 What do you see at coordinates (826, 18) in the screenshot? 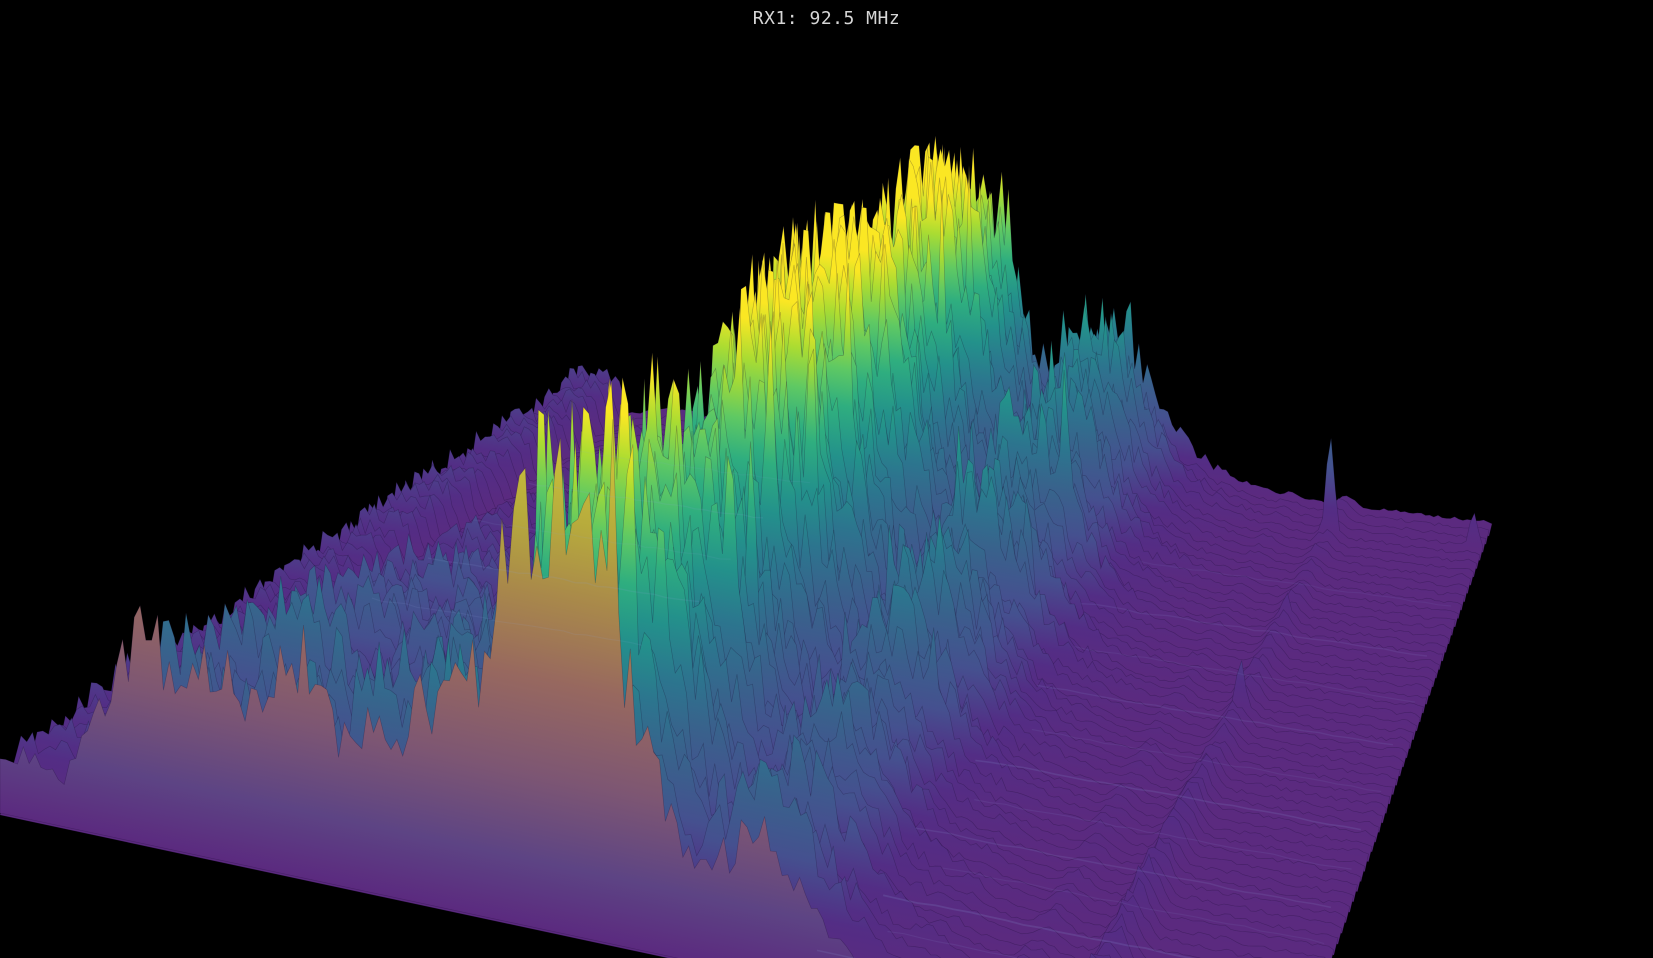
I see `view-title: RX1: 92.5 MHz` at bounding box center [826, 18].